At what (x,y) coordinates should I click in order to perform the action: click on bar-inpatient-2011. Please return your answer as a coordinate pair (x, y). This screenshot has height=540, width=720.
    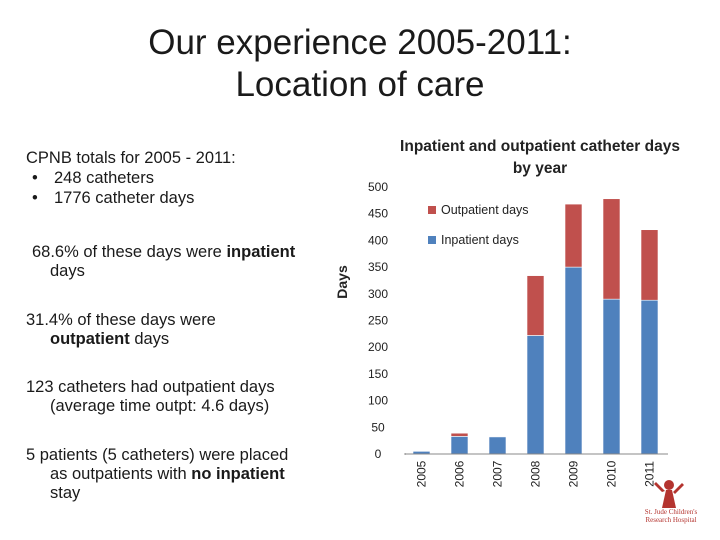
    Looking at the image, I should click on (649, 377).